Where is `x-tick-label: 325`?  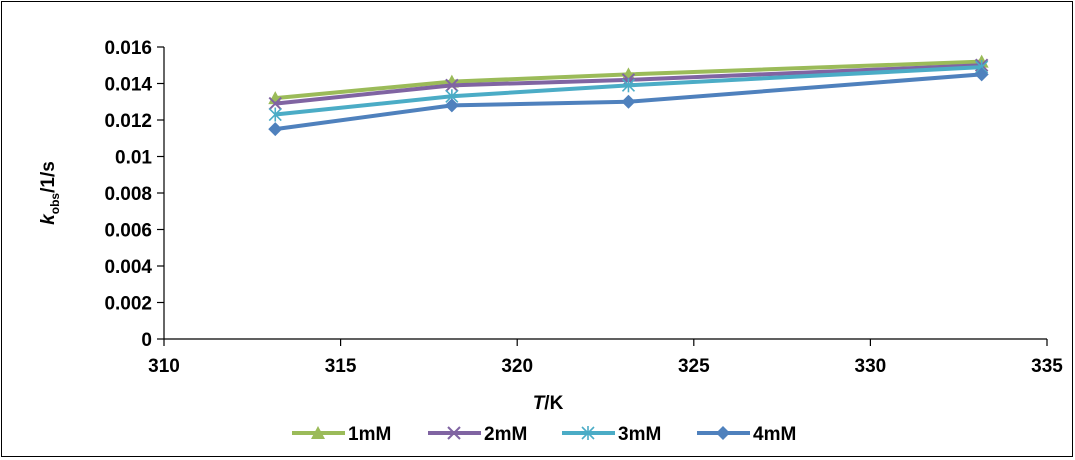 x-tick-label: 325 is located at coordinates (694, 366).